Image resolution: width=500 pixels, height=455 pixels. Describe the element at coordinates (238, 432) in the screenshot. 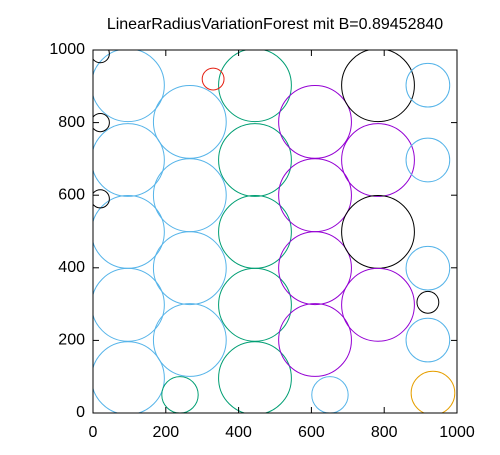

I see `x-tick-label: 400` at that location.